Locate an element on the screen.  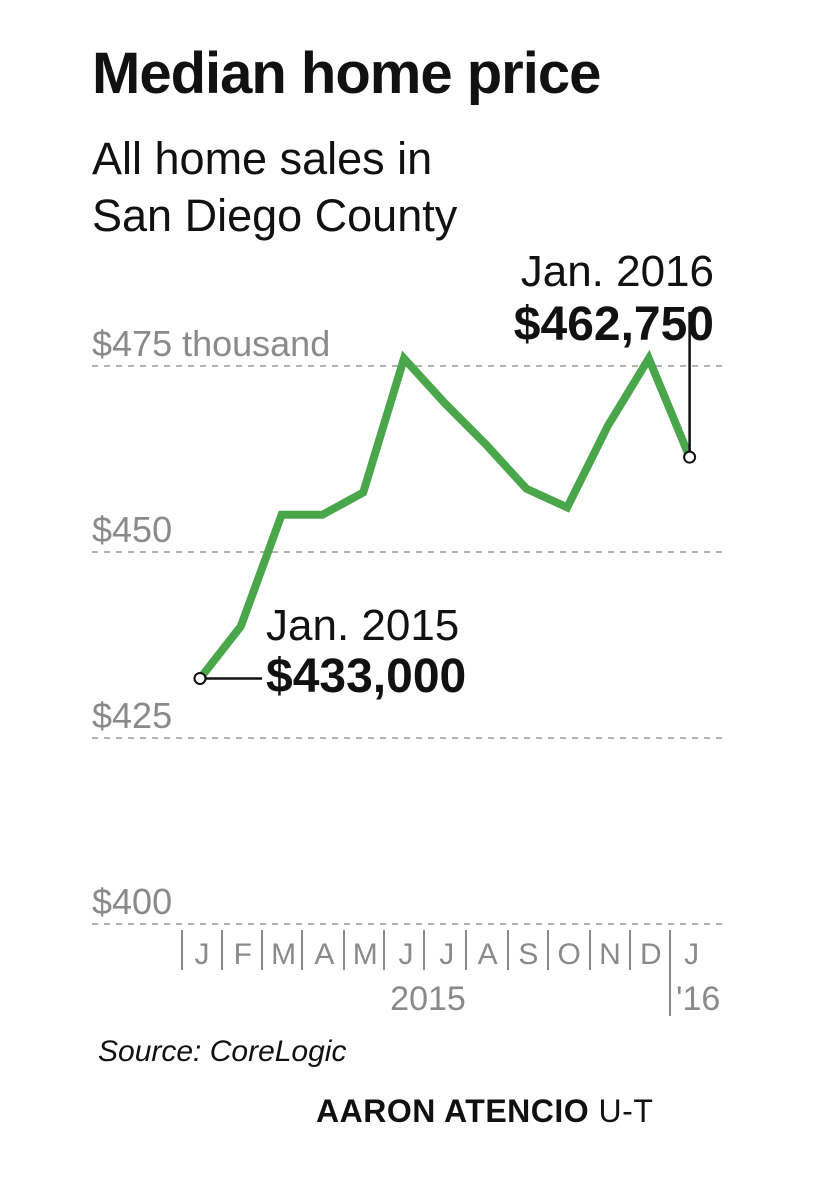
data-point-start is located at coordinates (200, 678).